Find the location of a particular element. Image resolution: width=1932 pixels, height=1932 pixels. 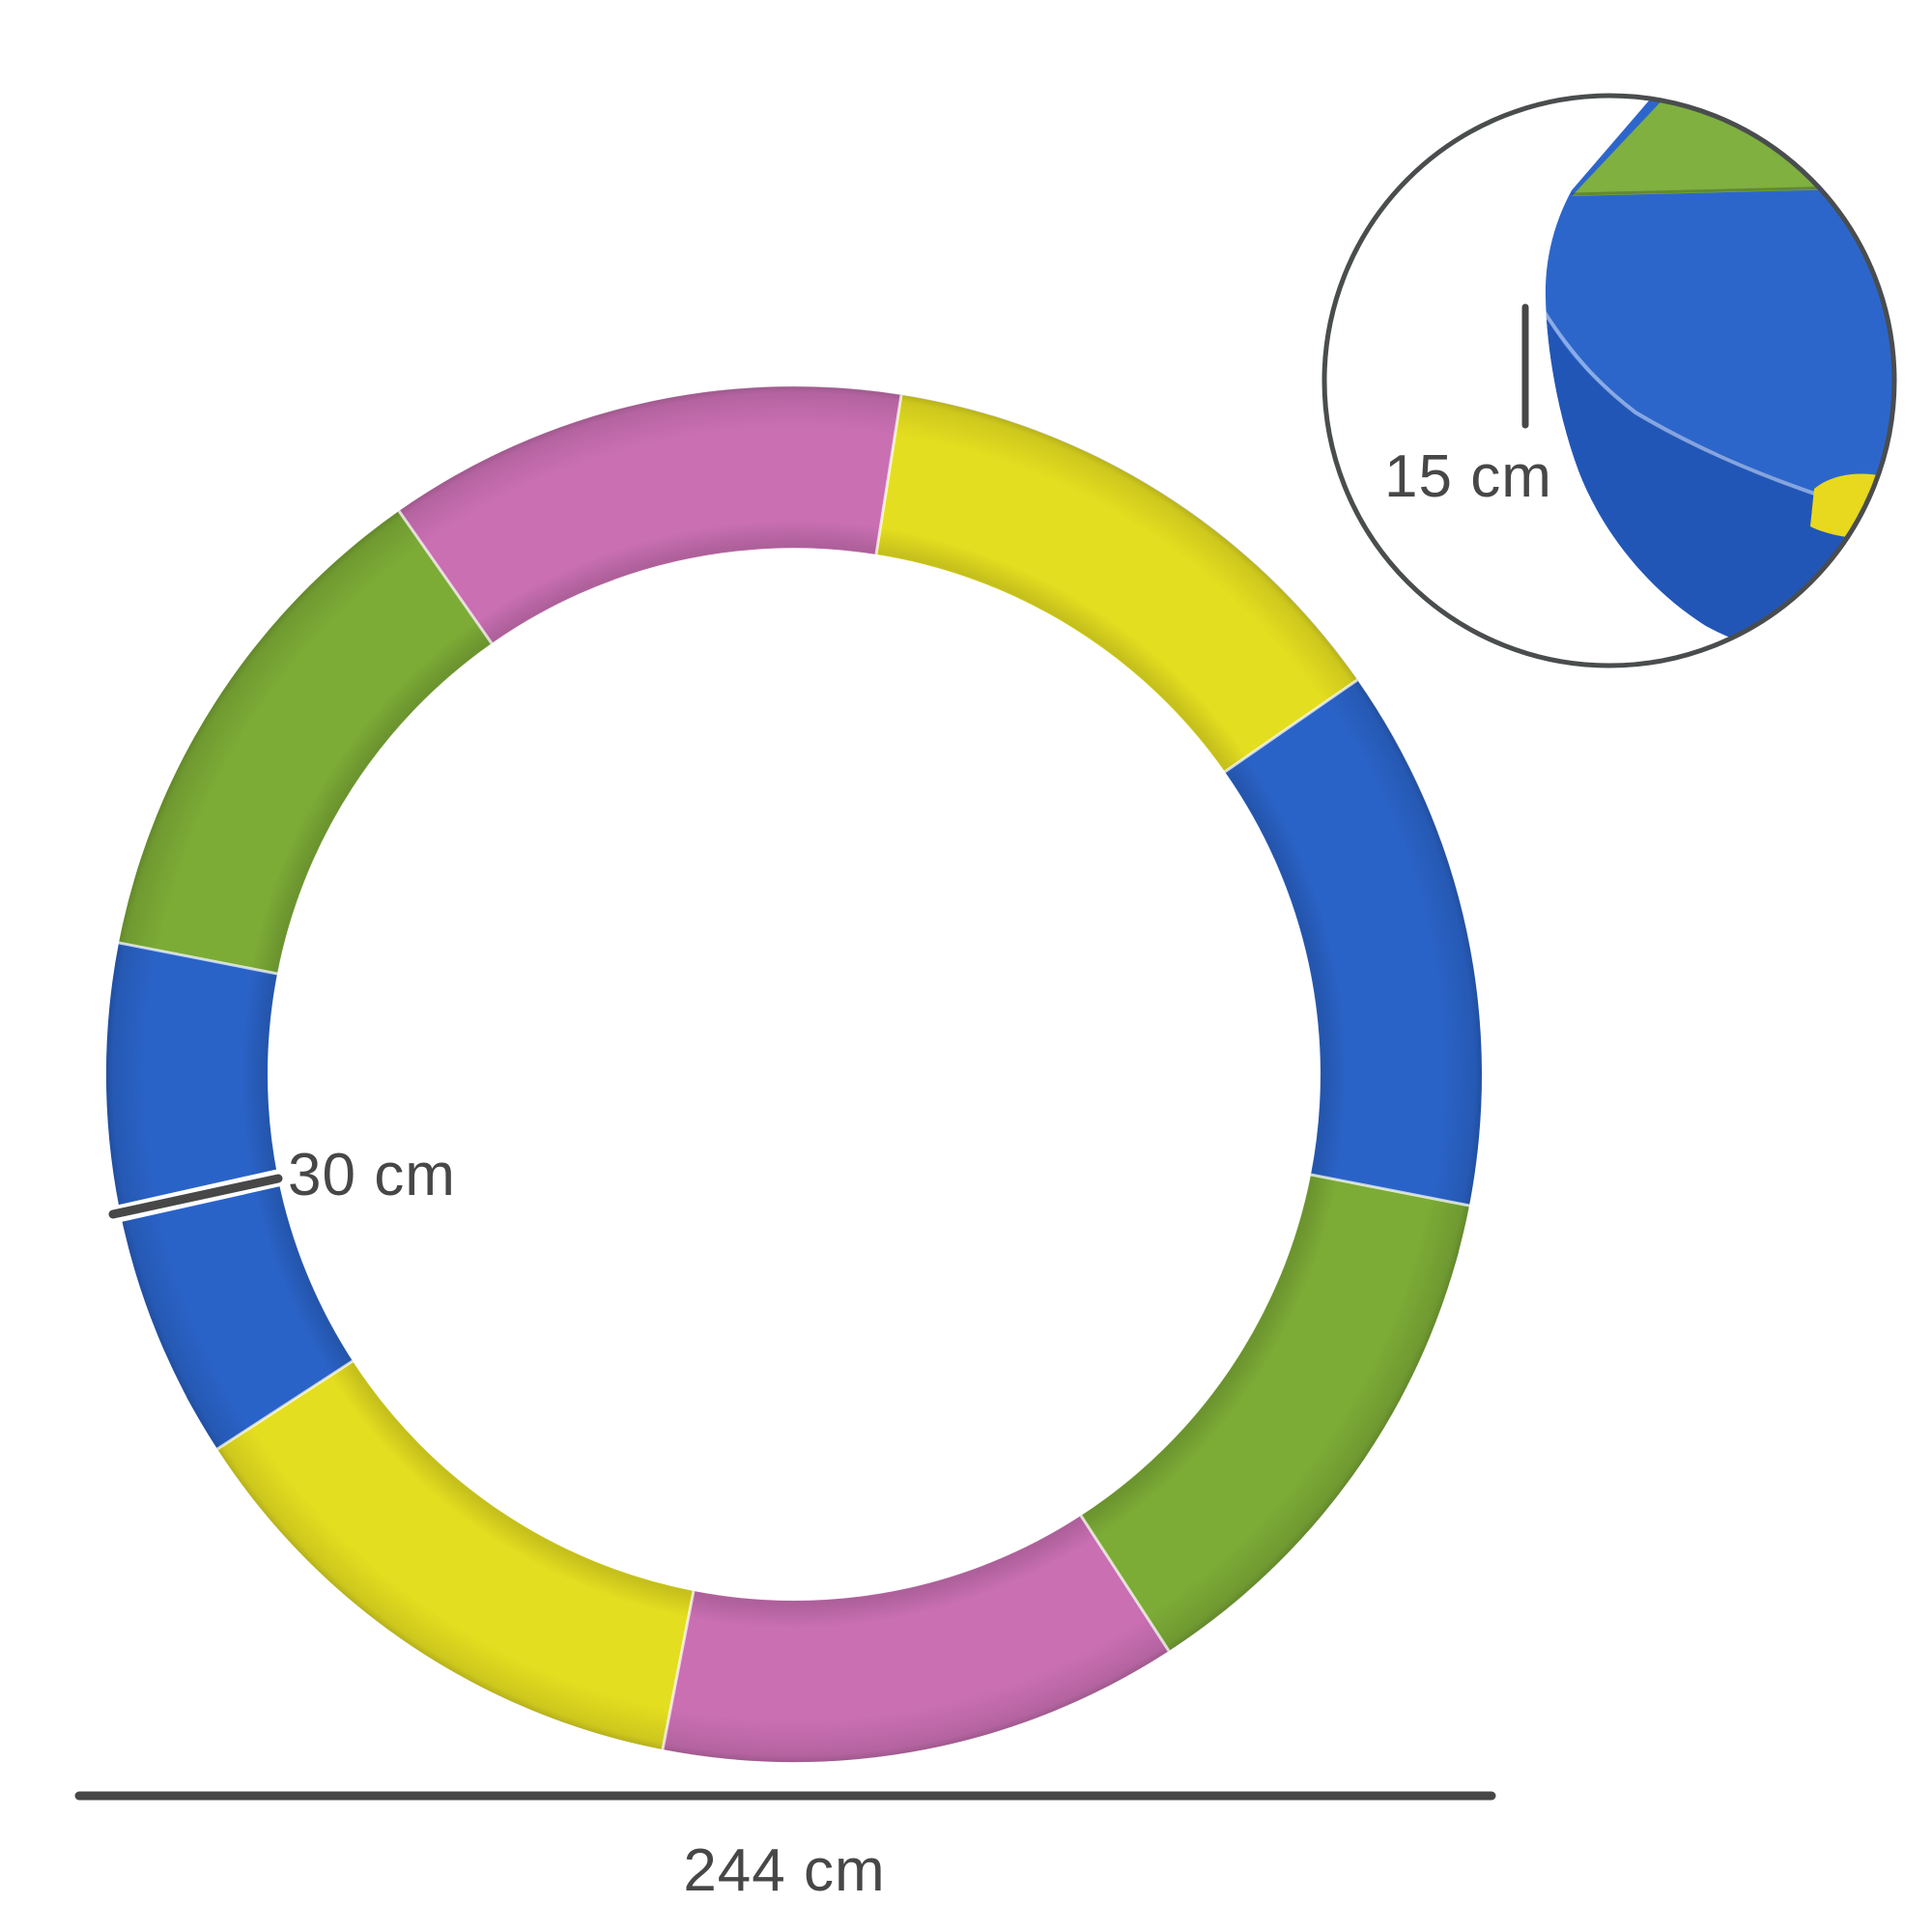

inset-circle-outline is located at coordinates (1609, 380).